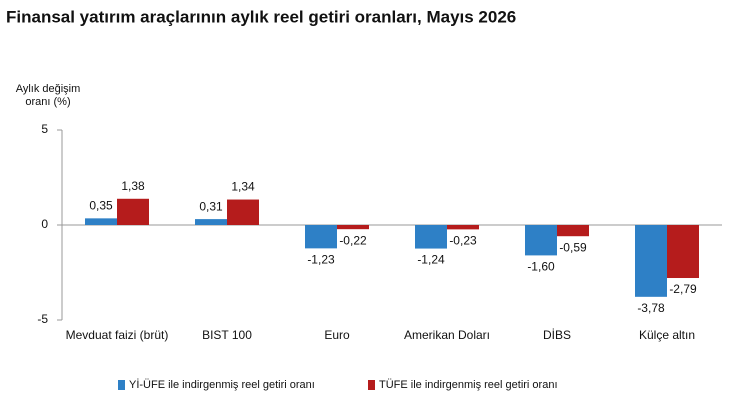  What do you see at coordinates (557, 335) in the screenshot?
I see `x-tick-label: DİBS` at bounding box center [557, 335].